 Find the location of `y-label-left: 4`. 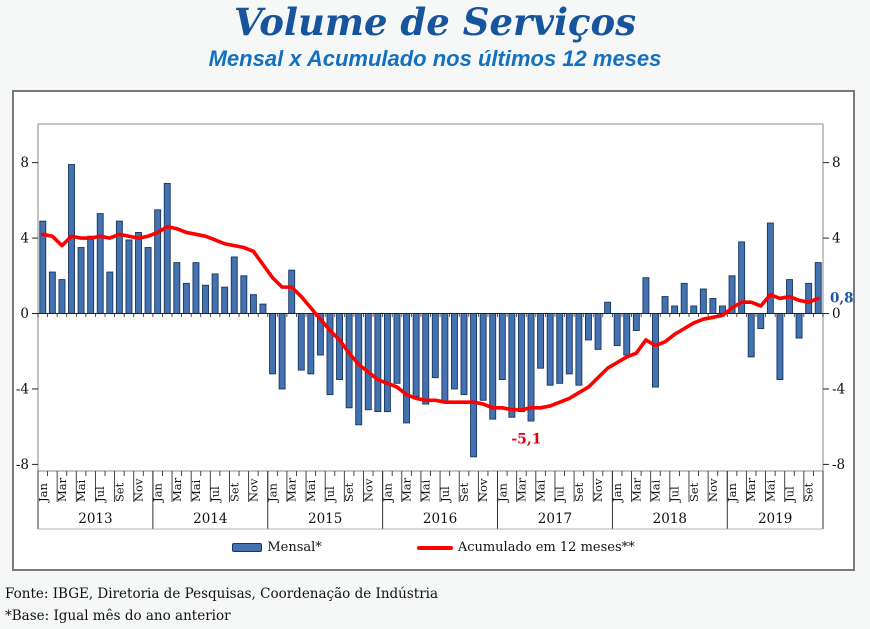

y-label-left: 4 is located at coordinates (24, 239).